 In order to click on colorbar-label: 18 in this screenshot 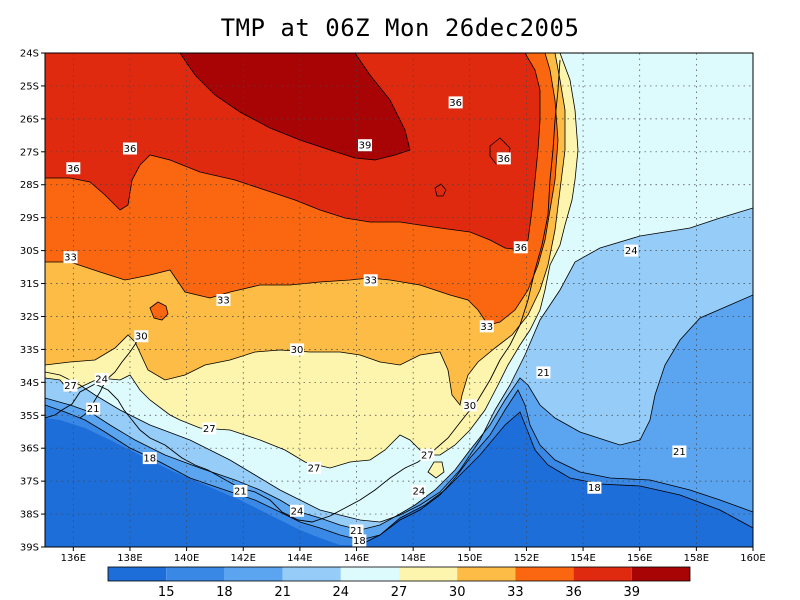, I will do `click(224, 592)`.